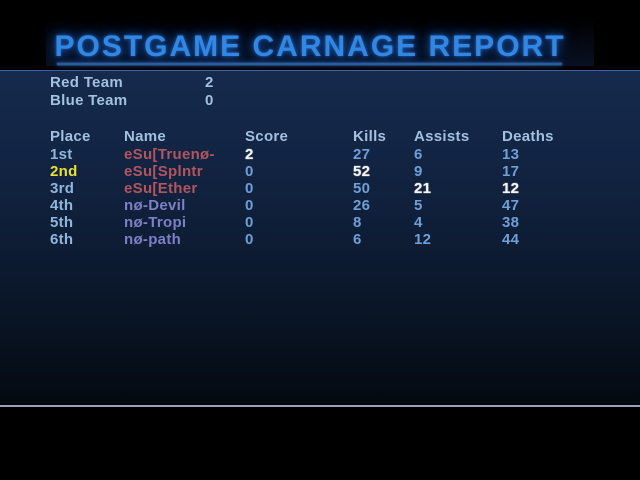 Image resolution: width=640 pixels, height=480 pixels. Describe the element at coordinates (155, 222) in the screenshot. I see `player-name: nø-Tropi` at that location.